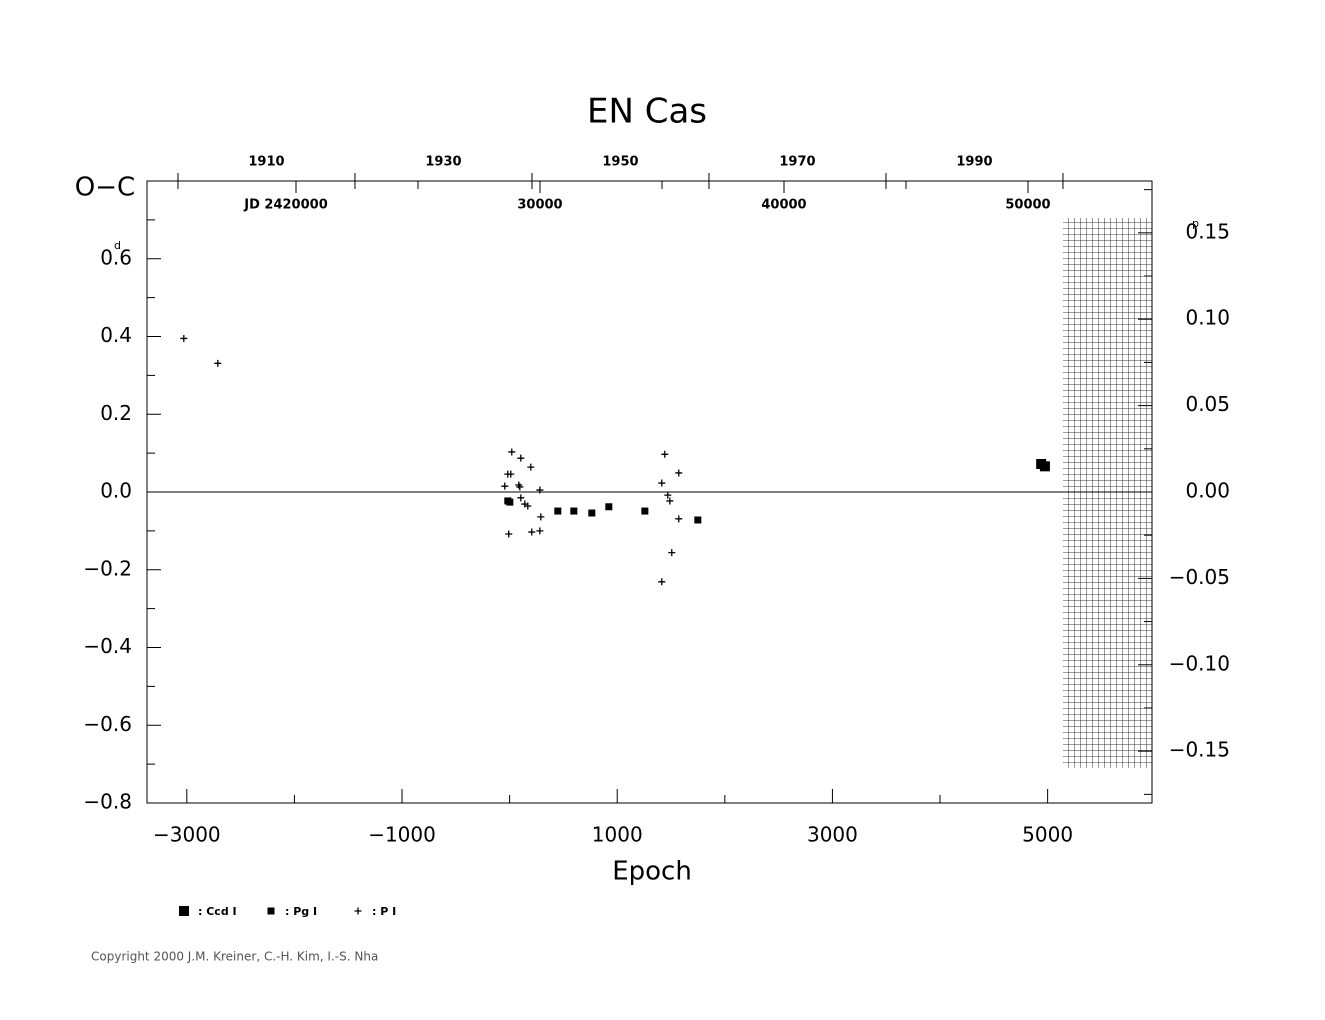 This screenshot has height=1020, width=1325. What do you see at coordinates (617, 835) in the screenshot?
I see `x-tick-label: 1000` at bounding box center [617, 835].